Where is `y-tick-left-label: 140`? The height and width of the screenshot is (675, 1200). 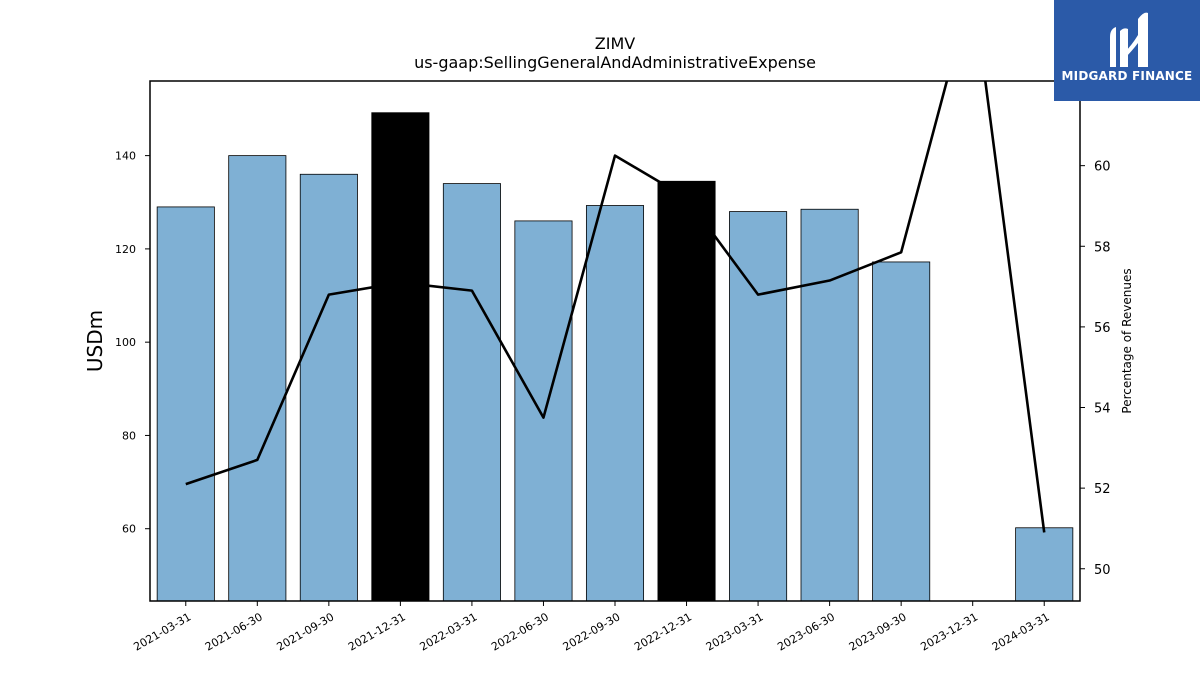
y-tick-left-label: 140 is located at coordinates (125, 156).